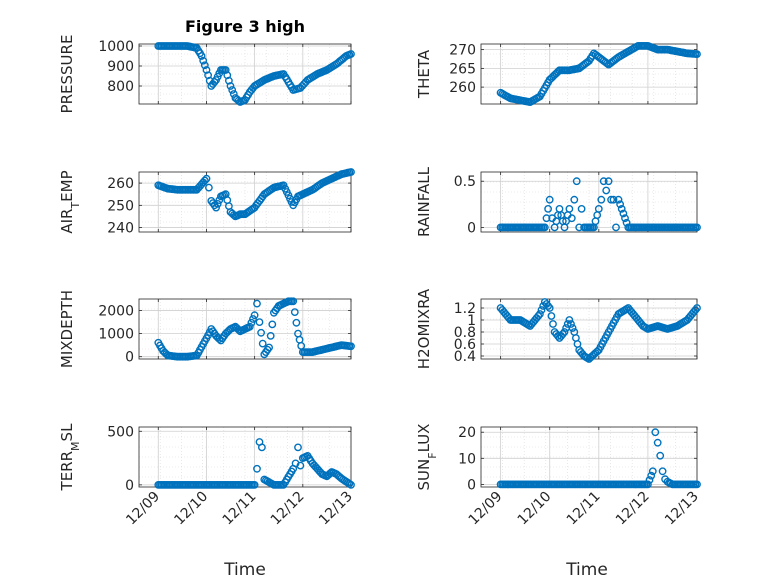  Describe the element at coordinates (120, 432) in the screenshot. I see `y-tick-label: 500` at that location.